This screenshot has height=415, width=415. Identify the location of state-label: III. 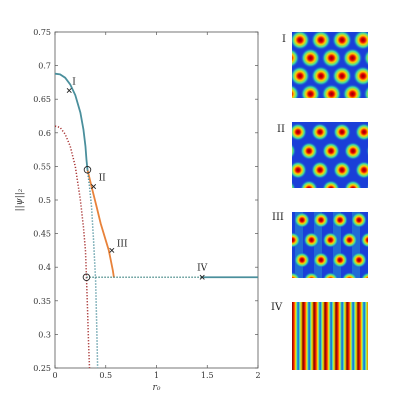
(122, 244).